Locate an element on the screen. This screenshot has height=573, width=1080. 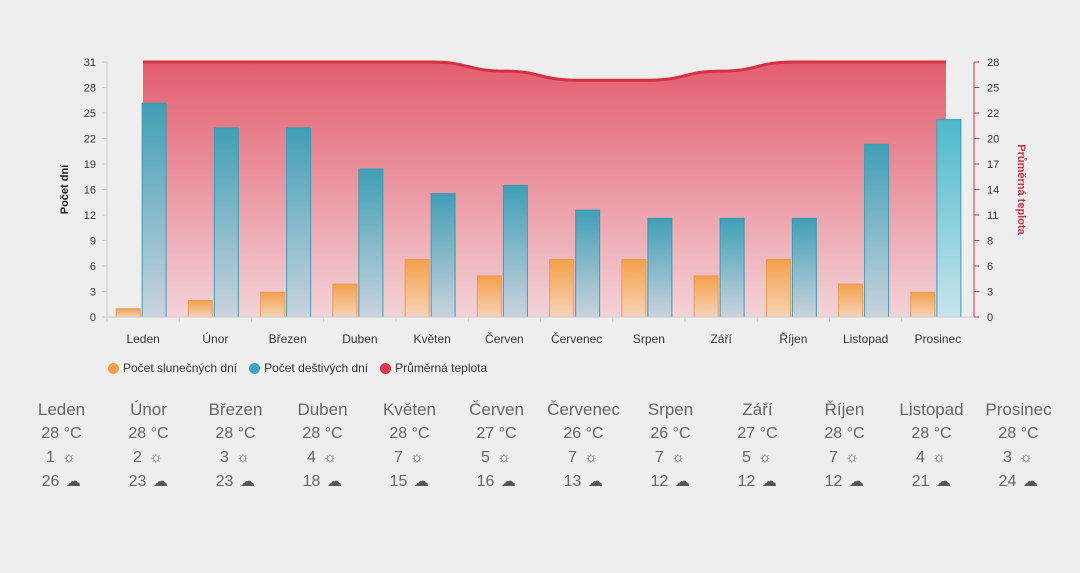
month-sun: 4 ☼ is located at coordinates (322, 458).